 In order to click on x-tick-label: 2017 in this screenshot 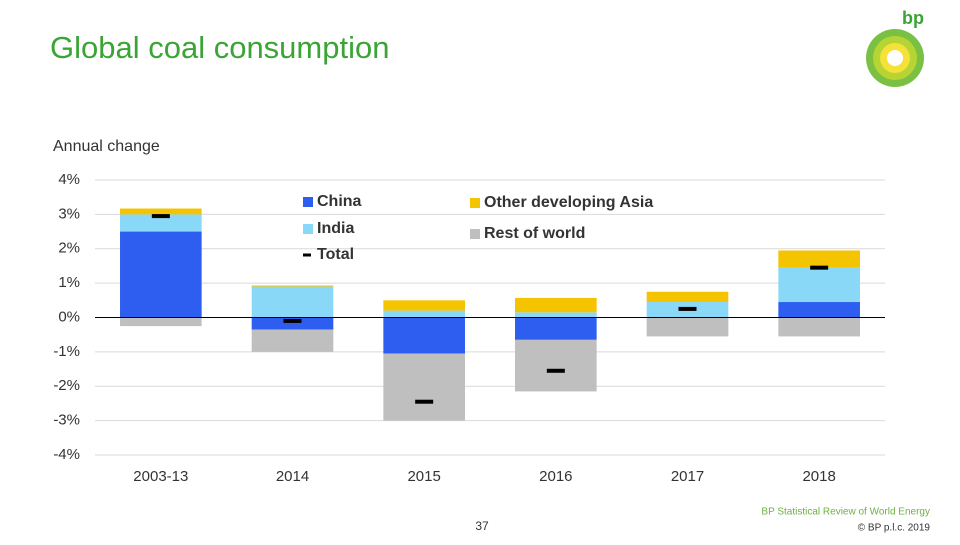, I will do `click(687, 476)`.